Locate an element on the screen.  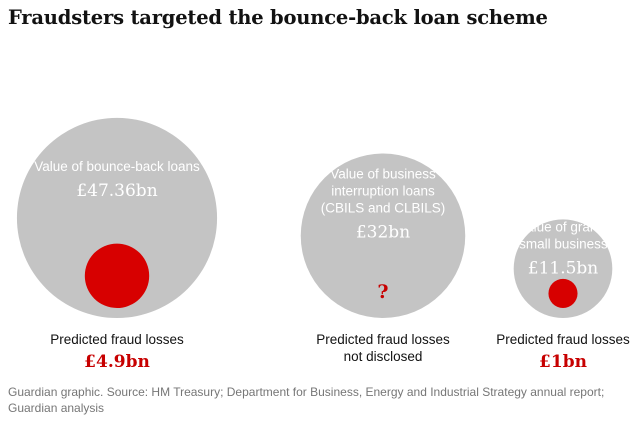
bubble-label: Value of bounce-back loans is located at coordinates (117, 166).